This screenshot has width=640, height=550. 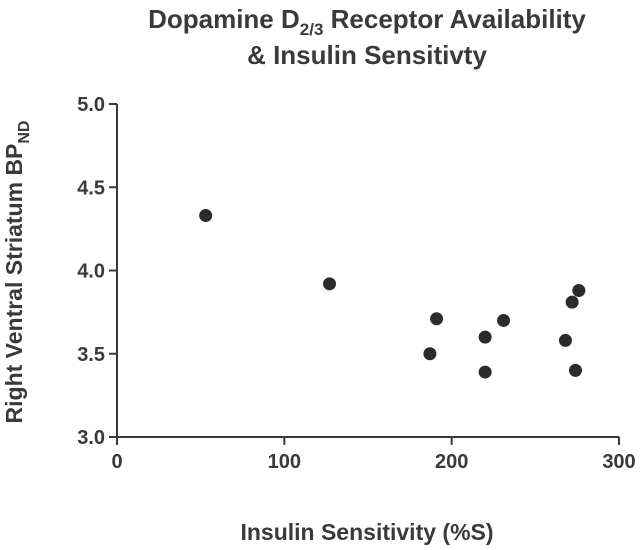 What do you see at coordinates (116, 462) in the screenshot?
I see `x-tick-label: 0` at bounding box center [116, 462].